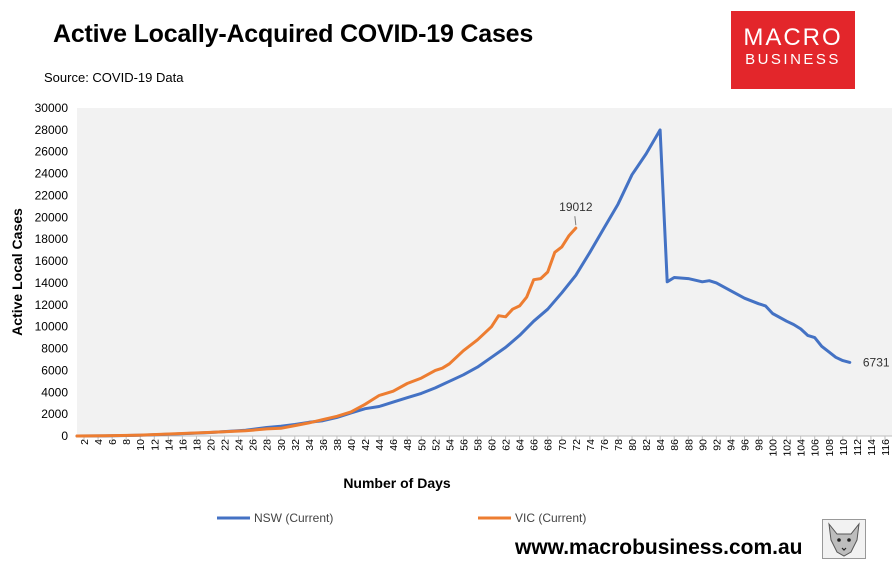  What do you see at coordinates (296, 445) in the screenshot?
I see `x-tick-label: 32` at bounding box center [296, 445].